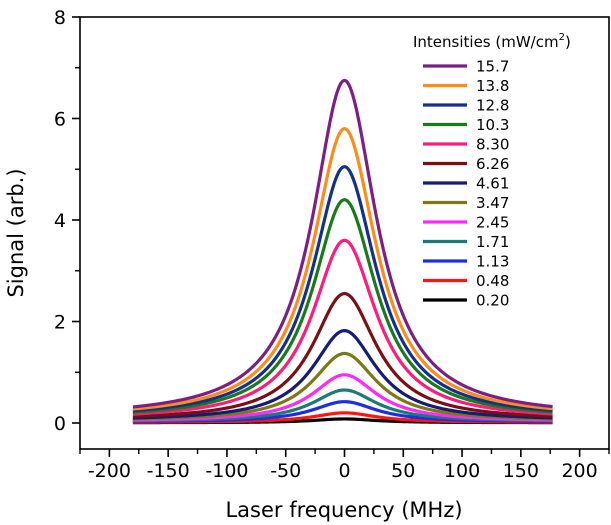  Describe the element at coordinates (492, 203) in the screenshot. I see `legend-label: 3.47` at that location.